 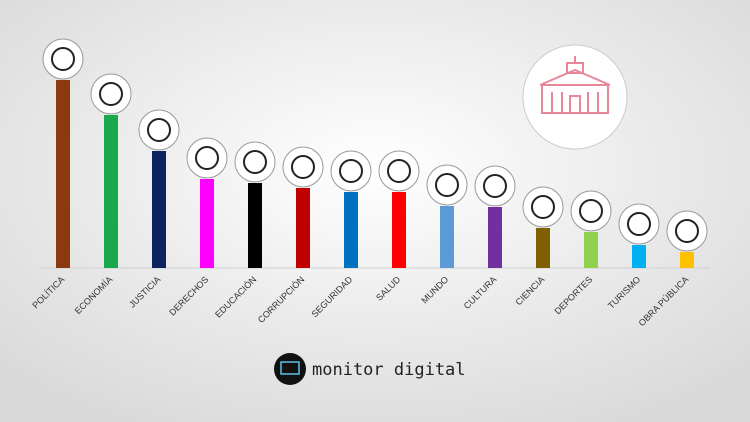 I want to click on building-badge, so click(x=575, y=97).